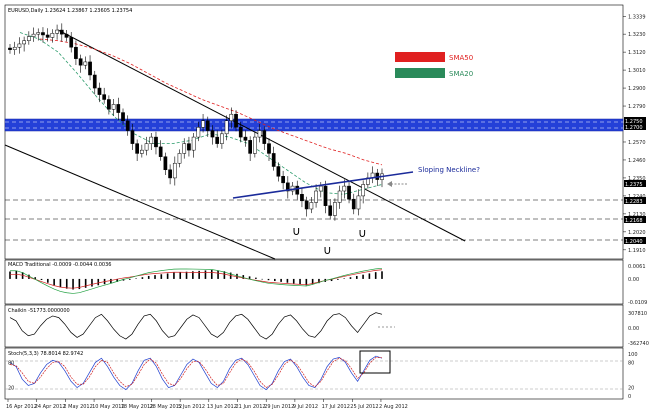 This screenshot has width=657, height=419. I want to click on price-tick-label: 1.3339, so click(637, 17).